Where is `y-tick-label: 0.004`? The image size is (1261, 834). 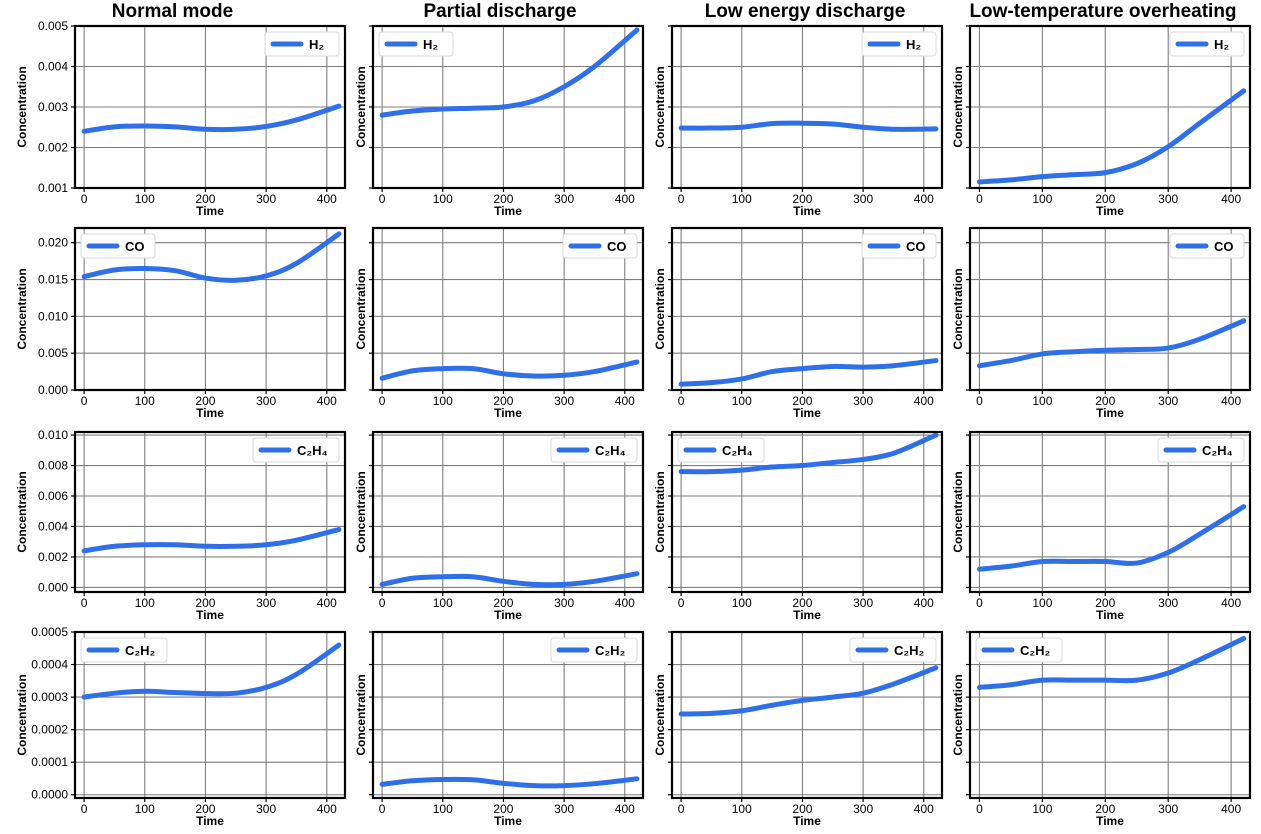
y-tick-label: 0.004 is located at coordinates (53, 67).